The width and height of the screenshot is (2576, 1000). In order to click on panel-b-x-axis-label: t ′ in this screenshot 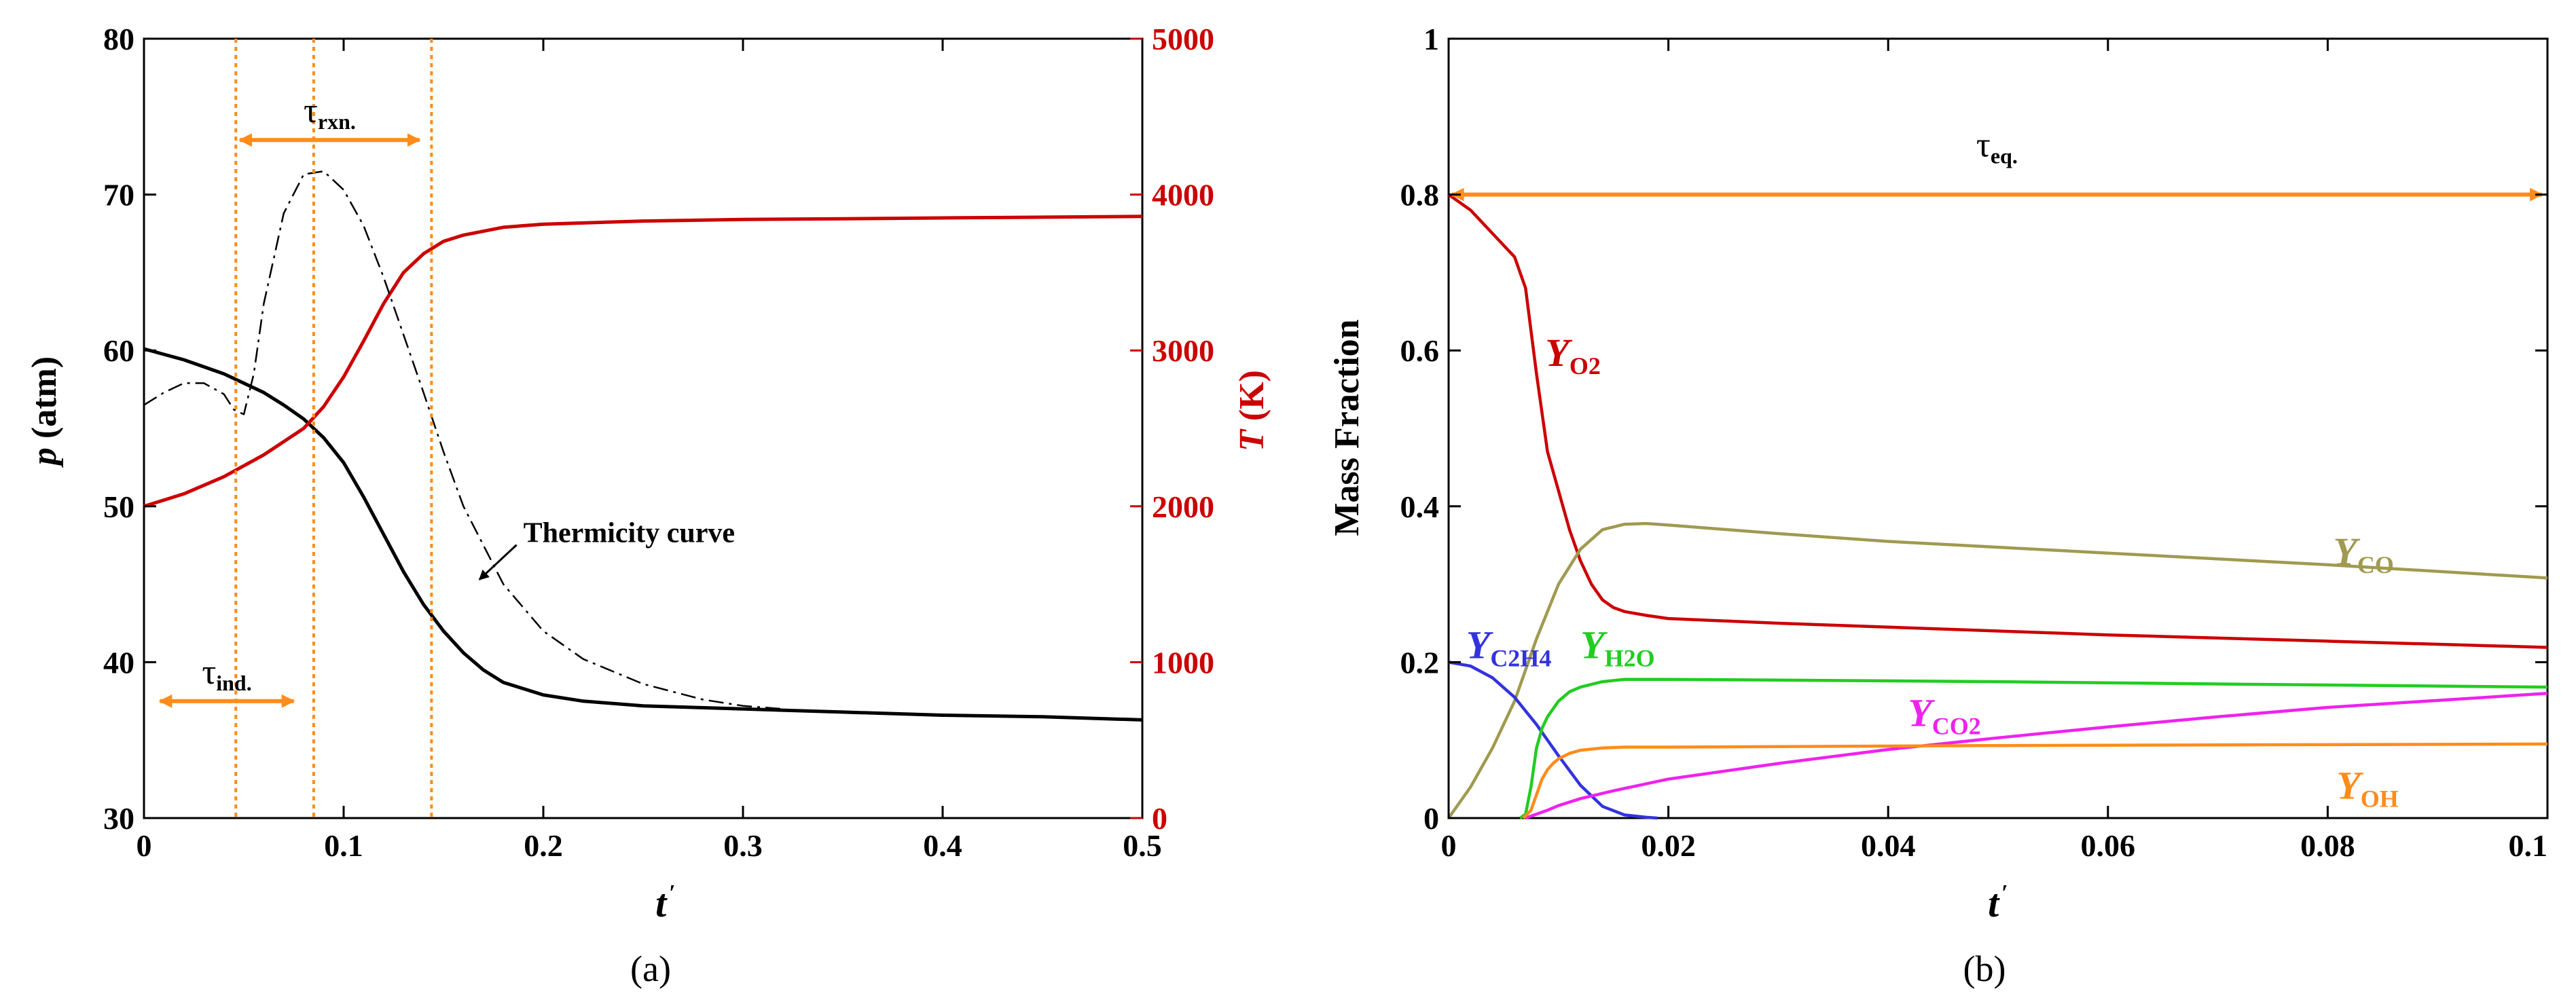, I will do `click(1998, 903)`.